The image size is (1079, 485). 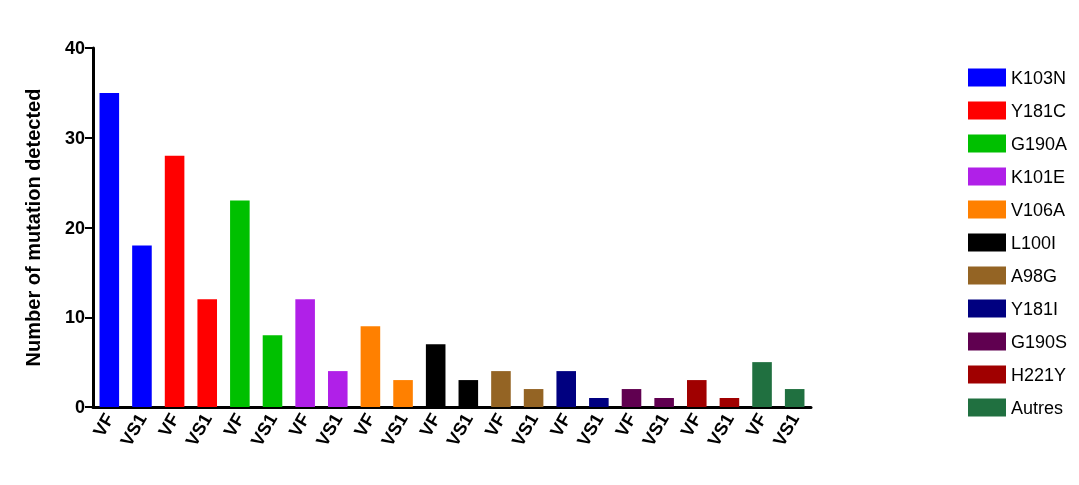 What do you see at coordinates (1034, 275) in the screenshot?
I see `legend-label: A98G` at bounding box center [1034, 275].